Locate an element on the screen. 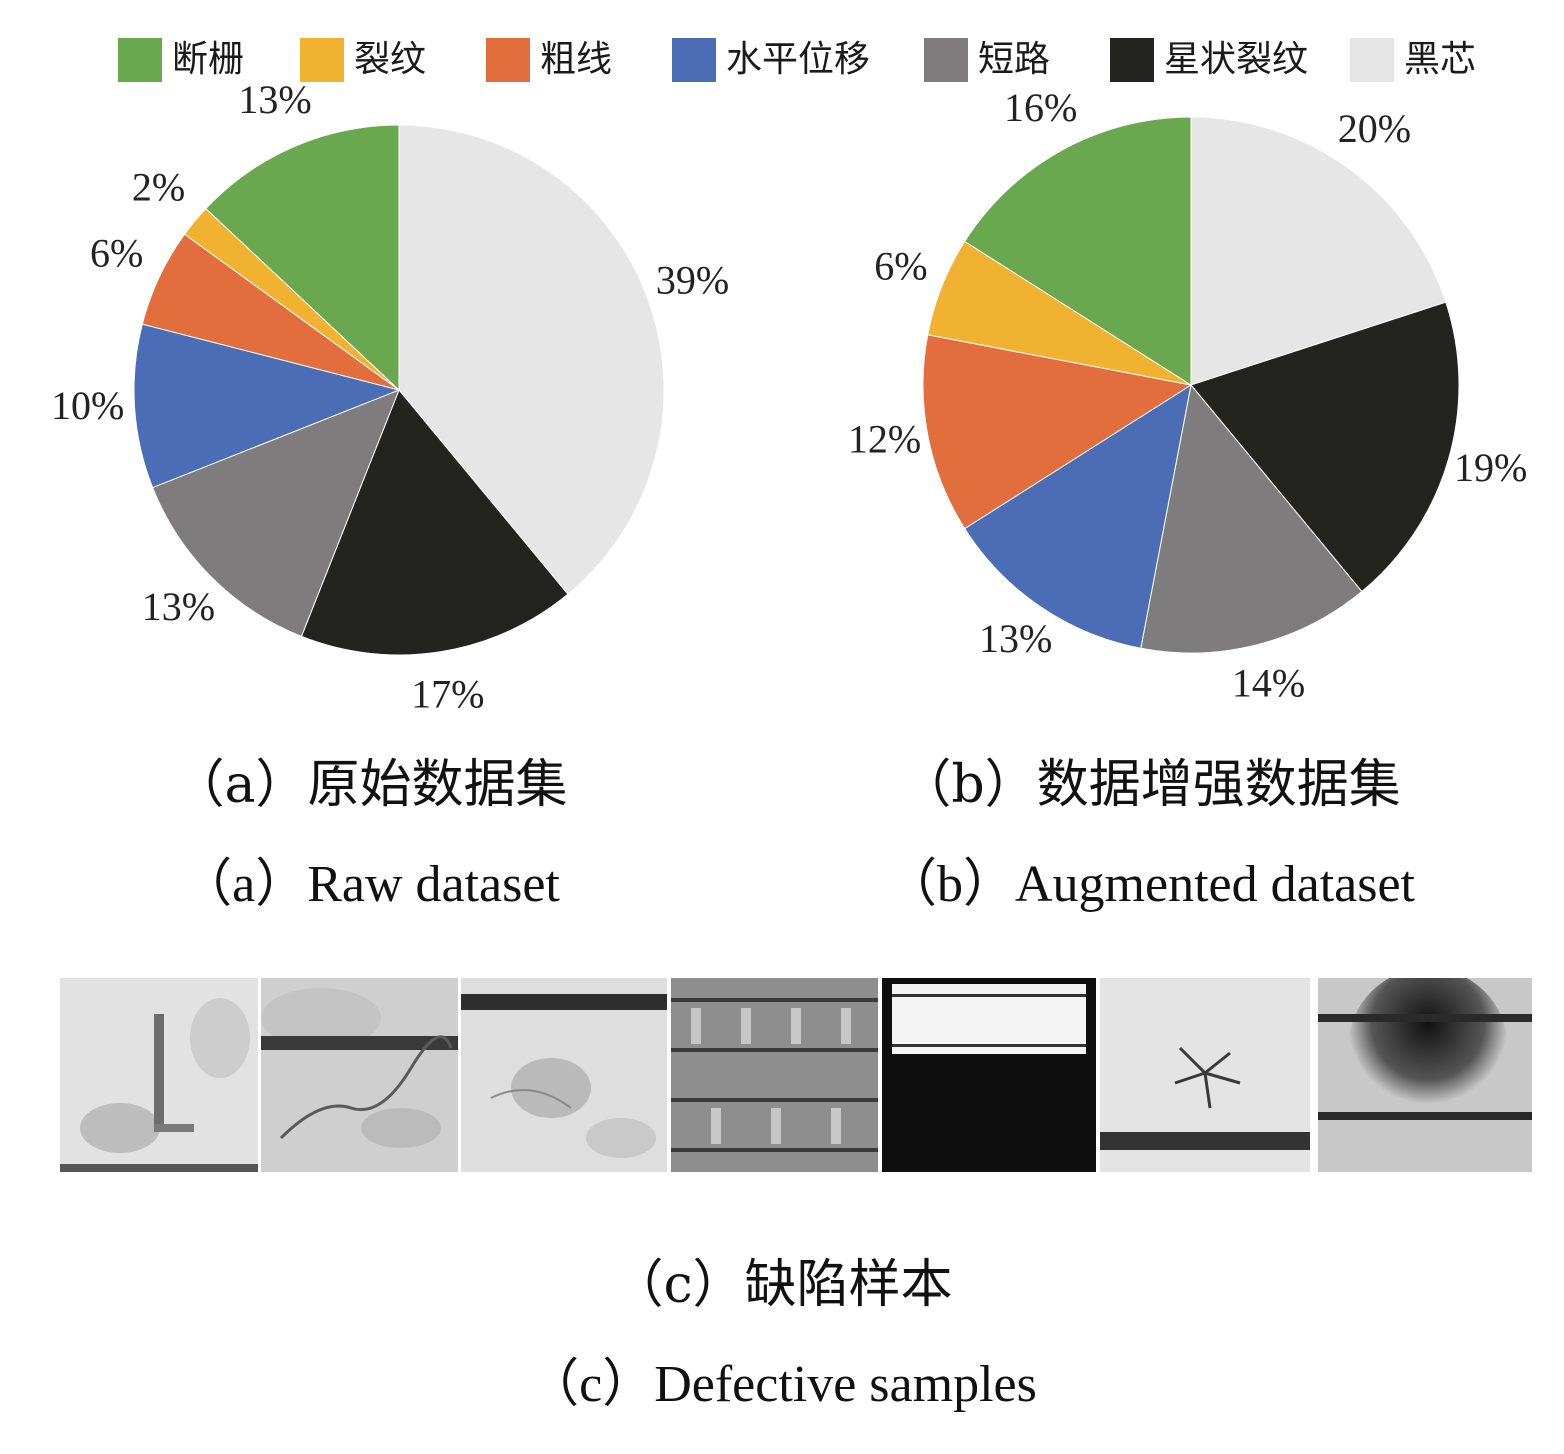 This screenshot has width=1564, height=1454. sample-image-black-core is located at coordinates (1425, 1075).